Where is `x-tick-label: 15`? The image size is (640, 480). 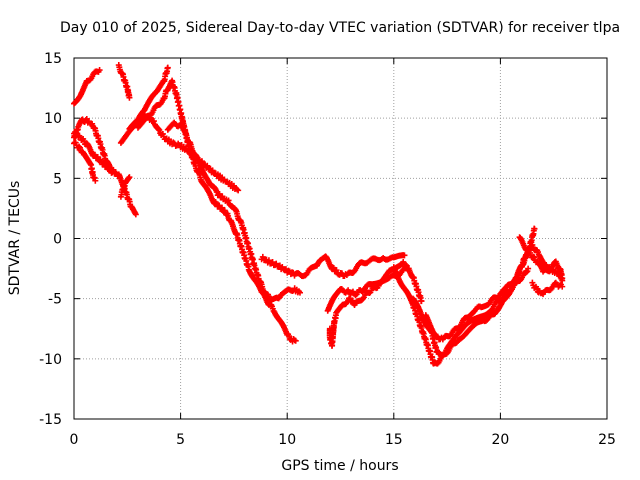 x-tick-label: 15 is located at coordinates (394, 440).